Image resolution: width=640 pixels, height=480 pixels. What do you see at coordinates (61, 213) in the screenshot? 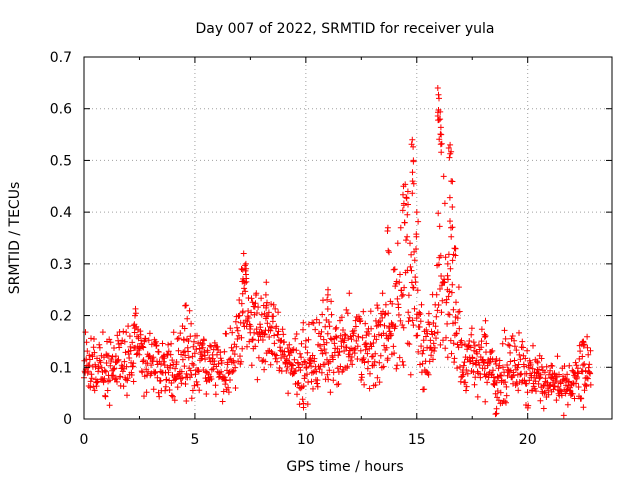
I see `y-tick-label: 0.4` at bounding box center [61, 213].